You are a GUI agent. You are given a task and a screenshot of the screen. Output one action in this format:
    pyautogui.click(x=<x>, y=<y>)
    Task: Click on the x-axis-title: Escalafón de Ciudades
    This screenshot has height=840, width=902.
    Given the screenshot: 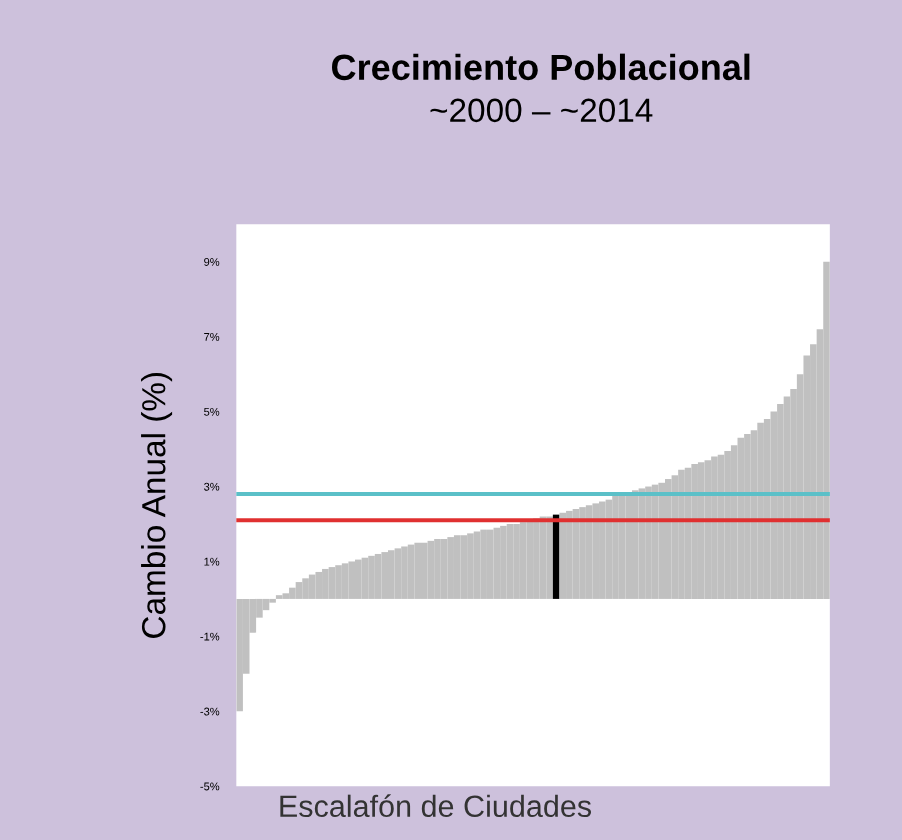 What is the action you would take?
    pyautogui.click(x=436, y=806)
    